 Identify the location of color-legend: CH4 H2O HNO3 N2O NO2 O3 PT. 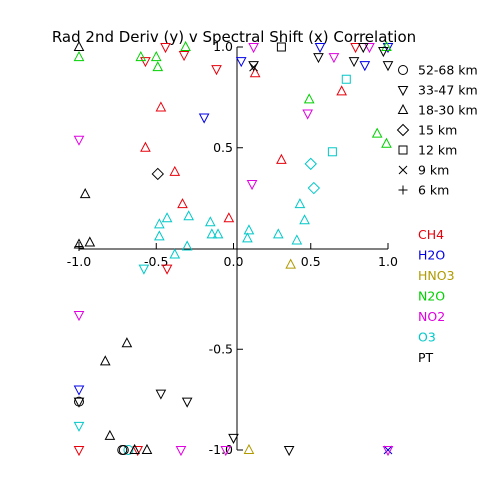
(436, 296).